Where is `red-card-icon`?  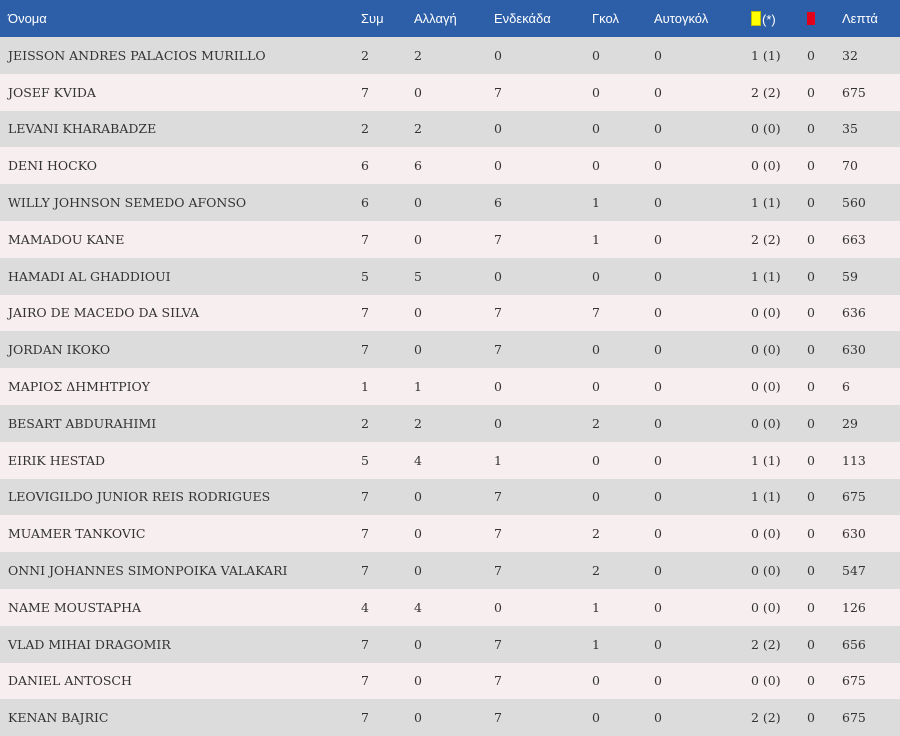
red-card-icon is located at coordinates (811, 18).